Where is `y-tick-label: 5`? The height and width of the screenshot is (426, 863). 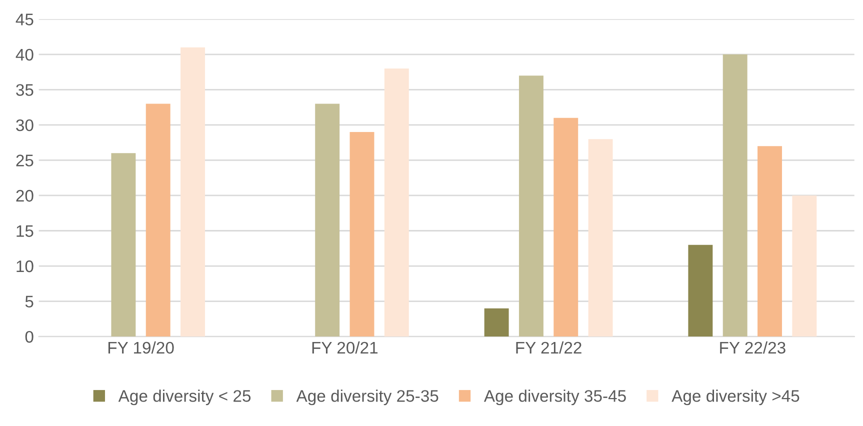 y-tick-label: 5 is located at coordinates (29, 302).